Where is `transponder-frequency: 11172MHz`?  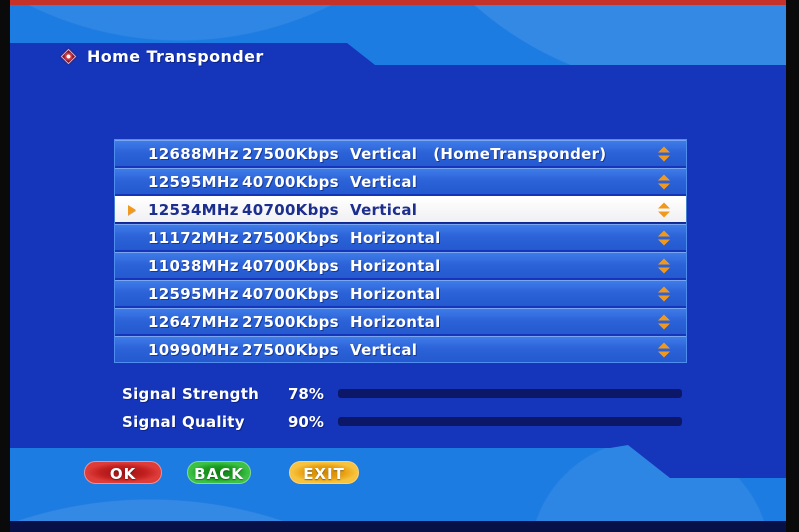 transponder-frequency: 11172MHz is located at coordinates (193, 237).